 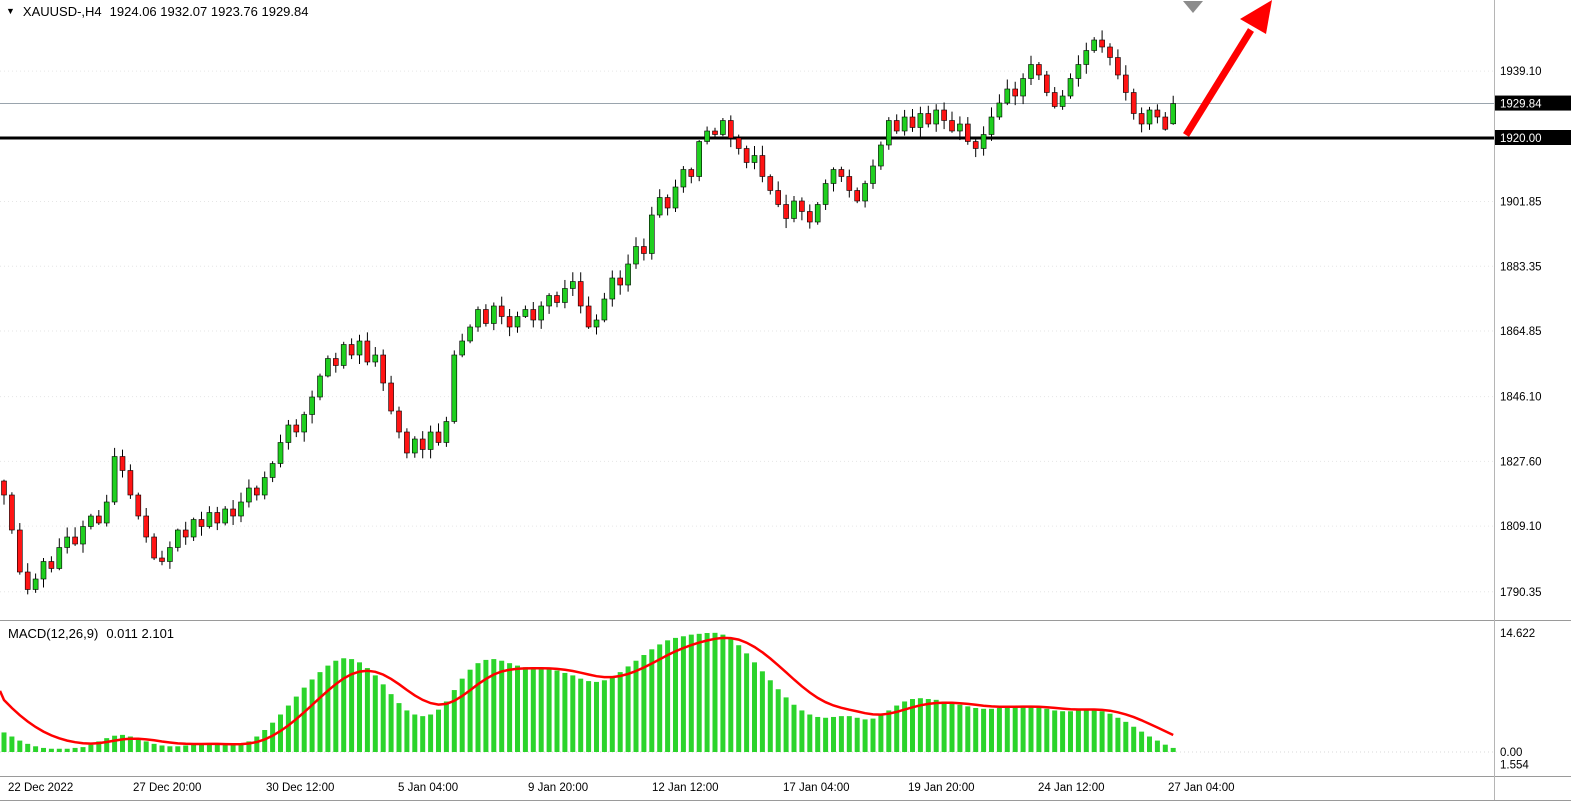 I want to click on collapse-triangle-icon: ▼, so click(x=10, y=11).